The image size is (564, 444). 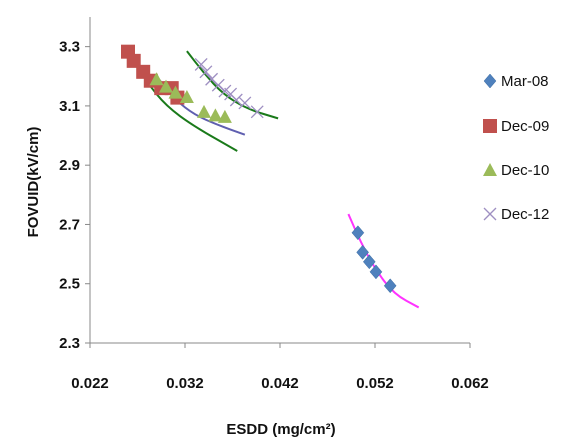 What do you see at coordinates (525, 81) in the screenshot?
I see `legend-label: Mar-08` at bounding box center [525, 81].